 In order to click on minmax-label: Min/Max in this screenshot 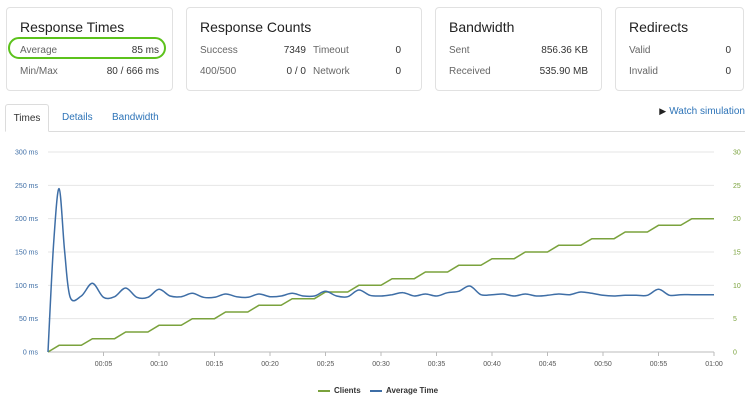, I will do `click(39, 71)`.